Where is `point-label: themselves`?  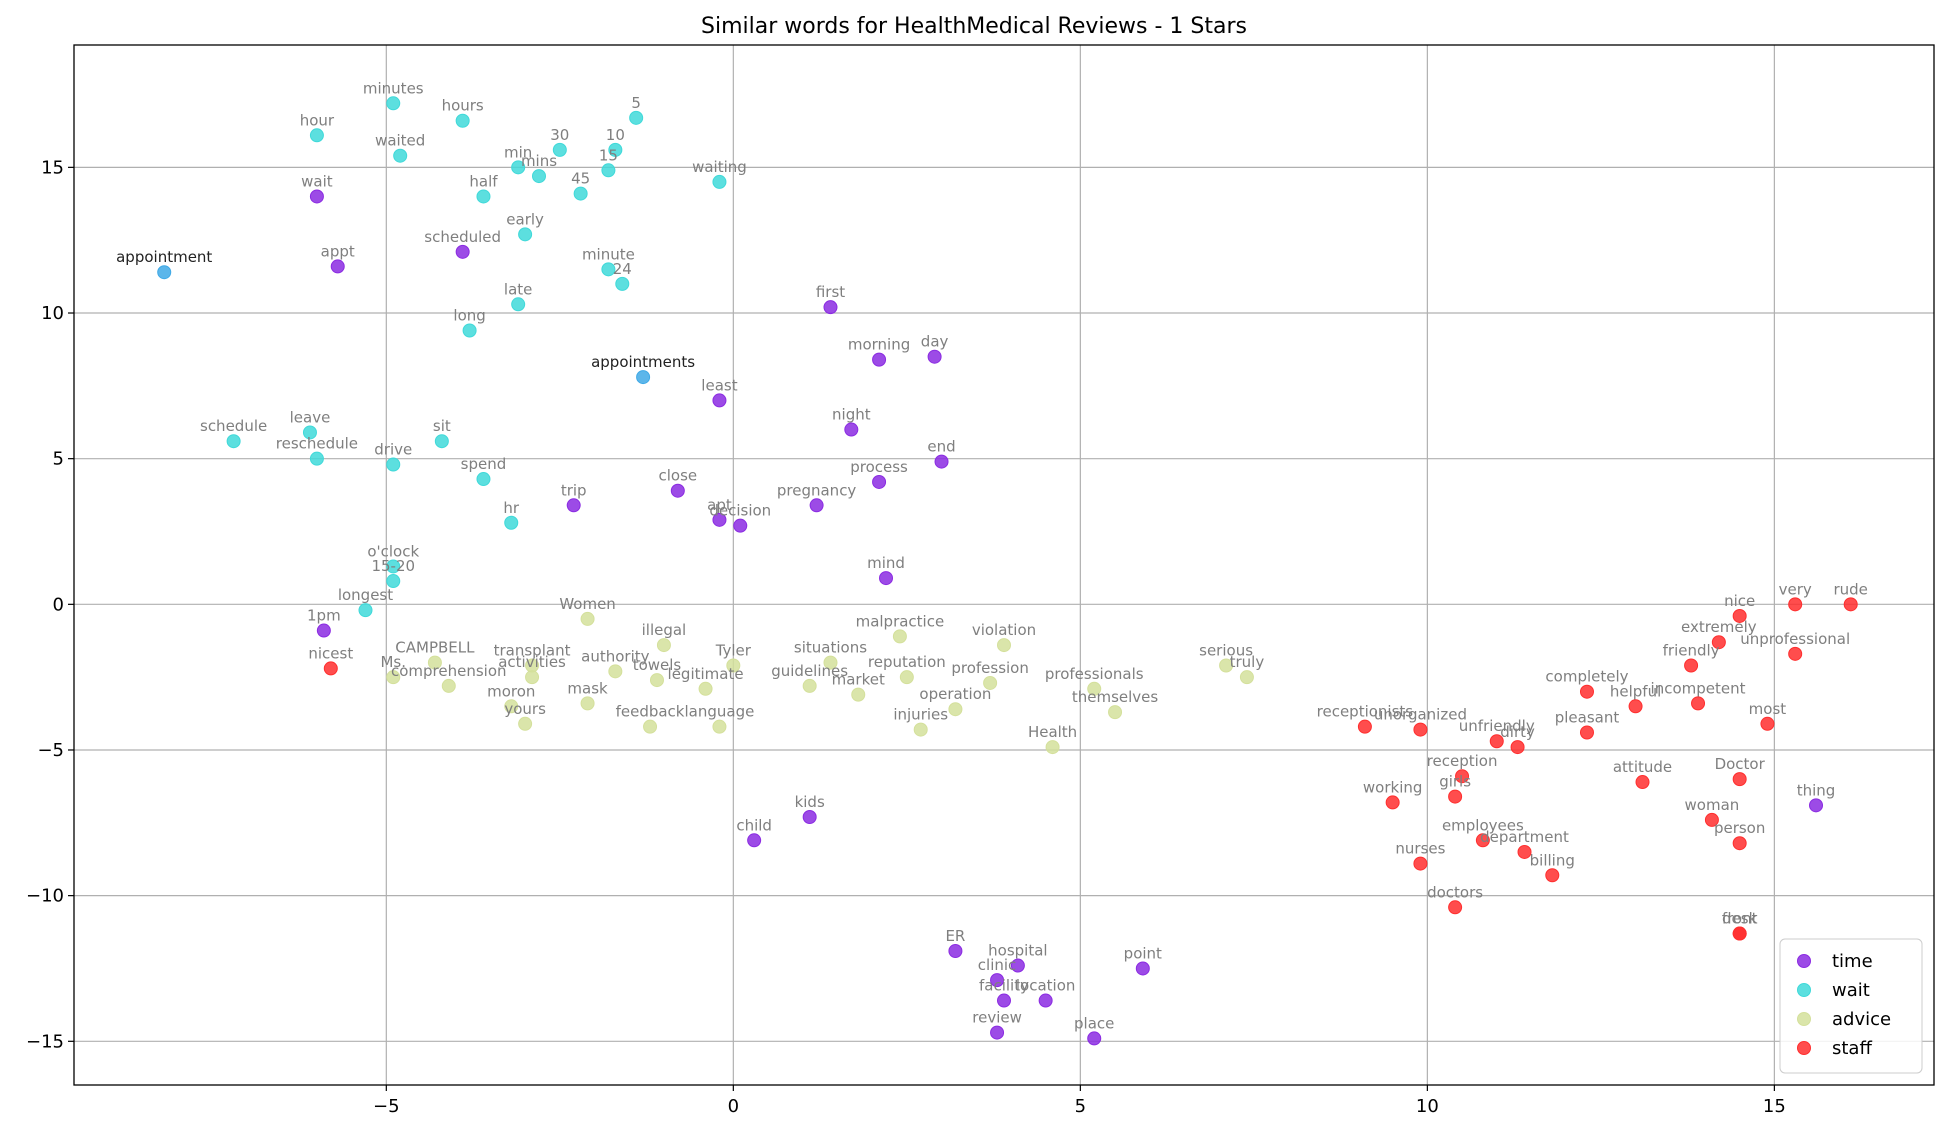
point-label: themselves is located at coordinates (1115, 697).